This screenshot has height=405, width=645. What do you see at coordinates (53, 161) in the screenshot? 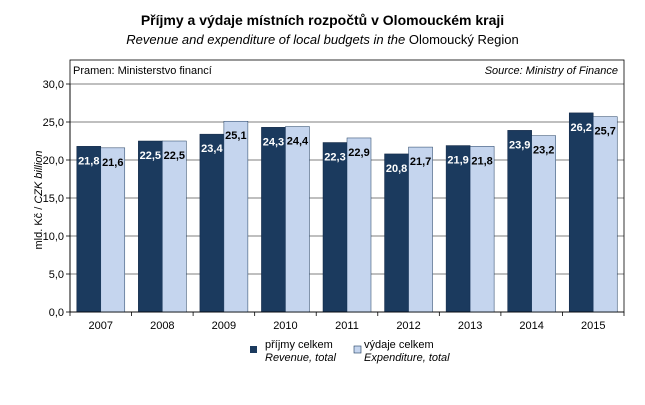
I see `y-tick-label: 20,0` at bounding box center [53, 161].